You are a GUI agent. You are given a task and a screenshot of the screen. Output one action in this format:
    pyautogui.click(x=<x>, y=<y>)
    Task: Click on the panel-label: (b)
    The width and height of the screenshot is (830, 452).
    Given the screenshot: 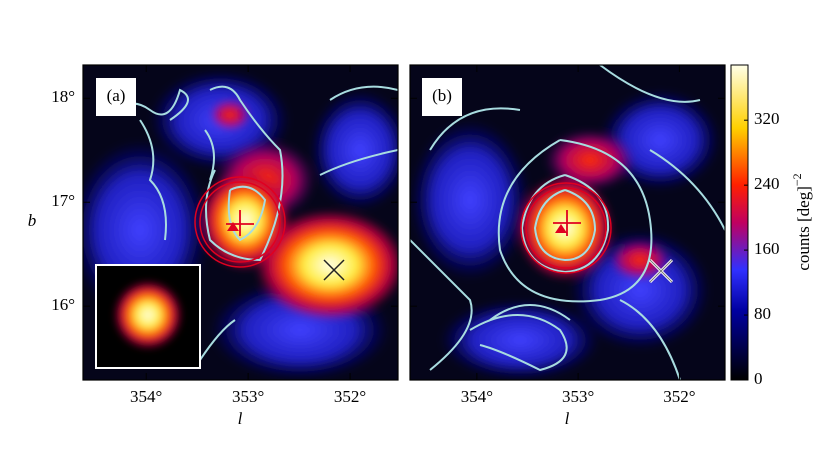 What is the action you would take?
    pyautogui.click(x=442, y=95)
    